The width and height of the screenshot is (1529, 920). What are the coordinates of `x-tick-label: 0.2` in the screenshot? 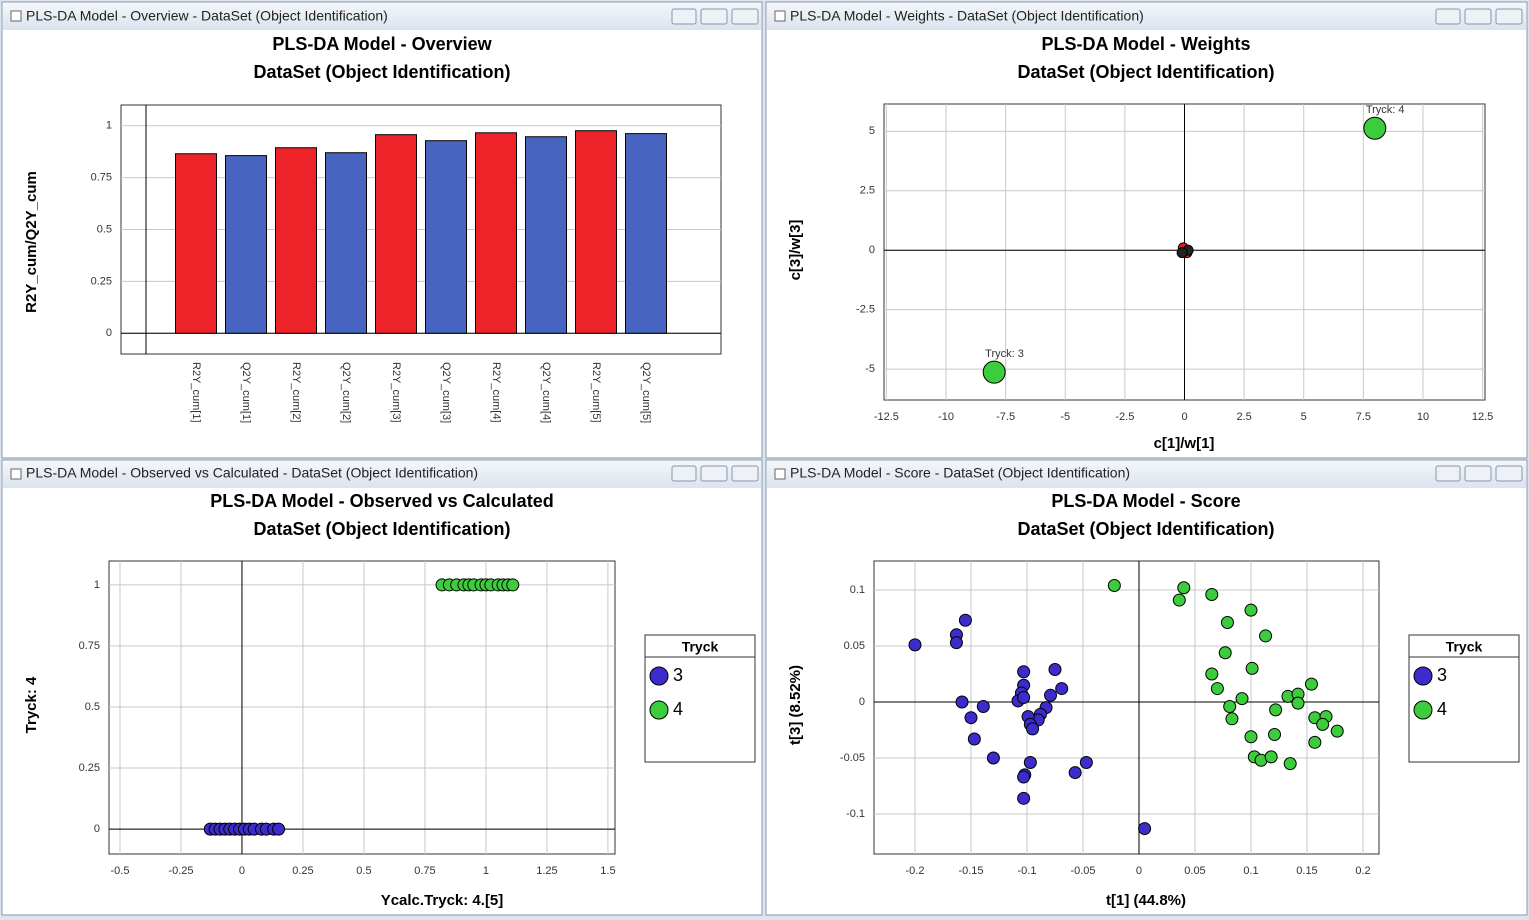 It's located at (1362, 871).